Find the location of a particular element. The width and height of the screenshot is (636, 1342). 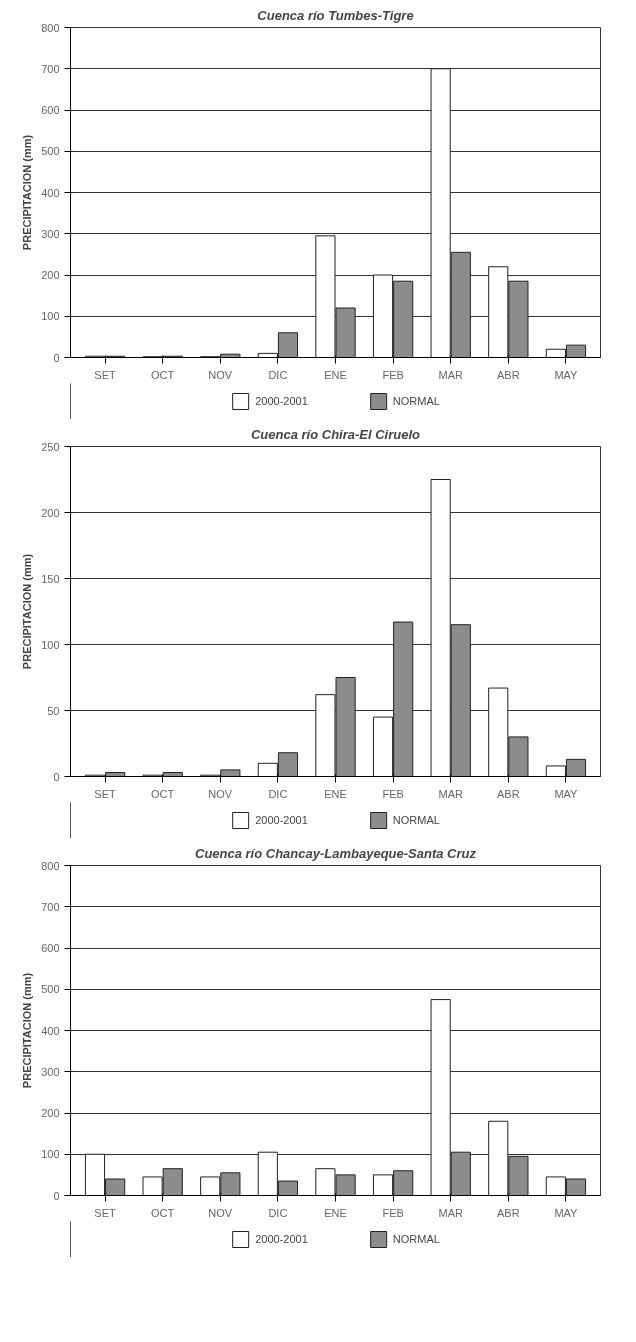

chart-title: Cuenca río Tumbes-Tigre is located at coordinates (335, 15).